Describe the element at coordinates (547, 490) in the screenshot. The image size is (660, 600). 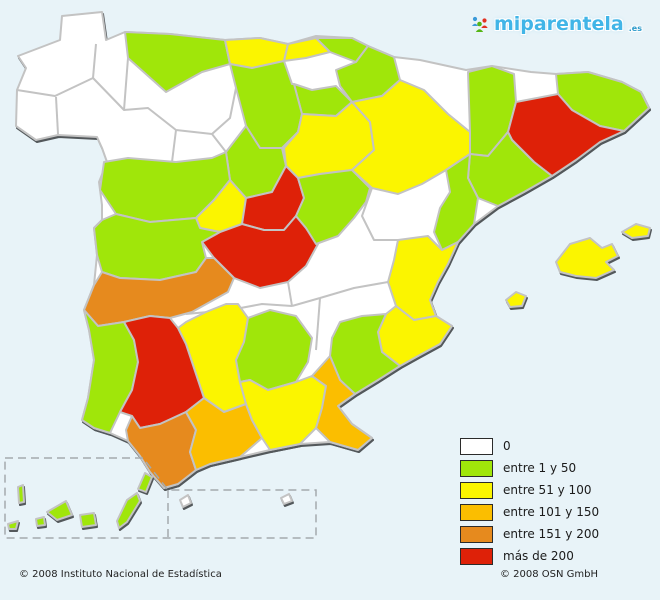
I see `legend-label: entre 51 y 100` at that location.